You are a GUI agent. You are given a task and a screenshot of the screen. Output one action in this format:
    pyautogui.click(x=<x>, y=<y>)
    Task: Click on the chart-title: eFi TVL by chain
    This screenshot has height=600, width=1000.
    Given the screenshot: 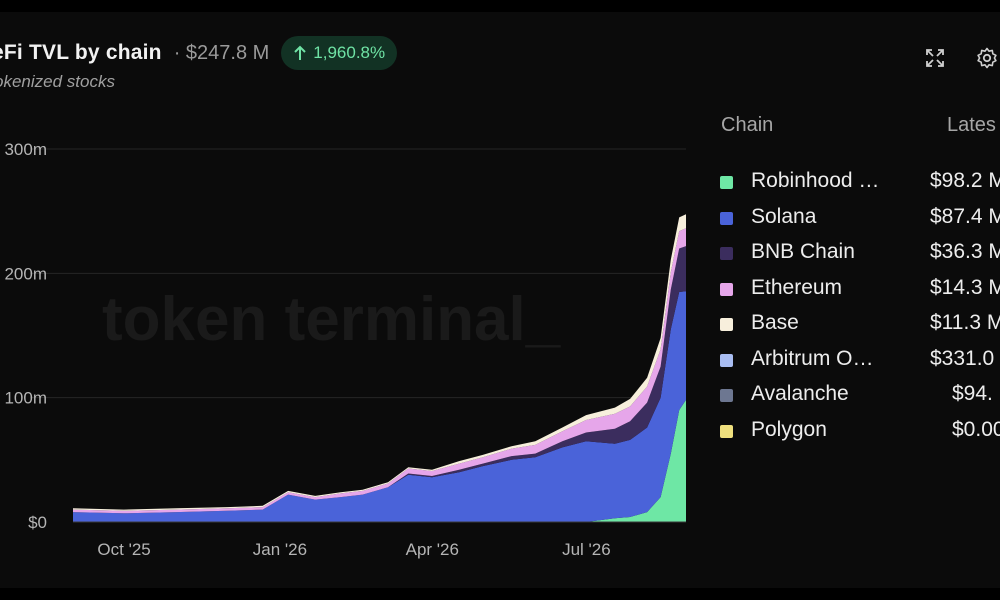 What is the action you would take?
    pyautogui.click(x=81, y=52)
    